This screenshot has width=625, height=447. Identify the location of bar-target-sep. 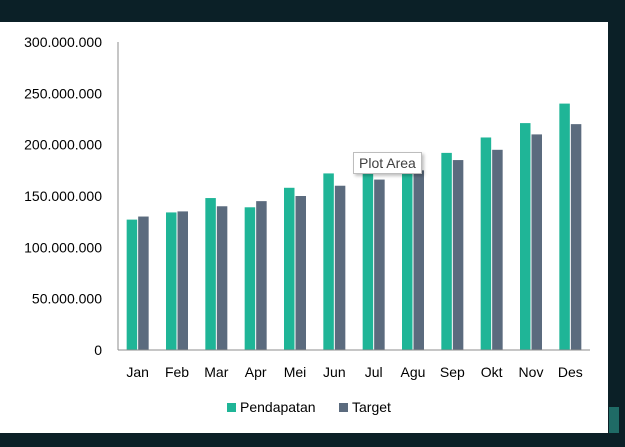
(458, 255).